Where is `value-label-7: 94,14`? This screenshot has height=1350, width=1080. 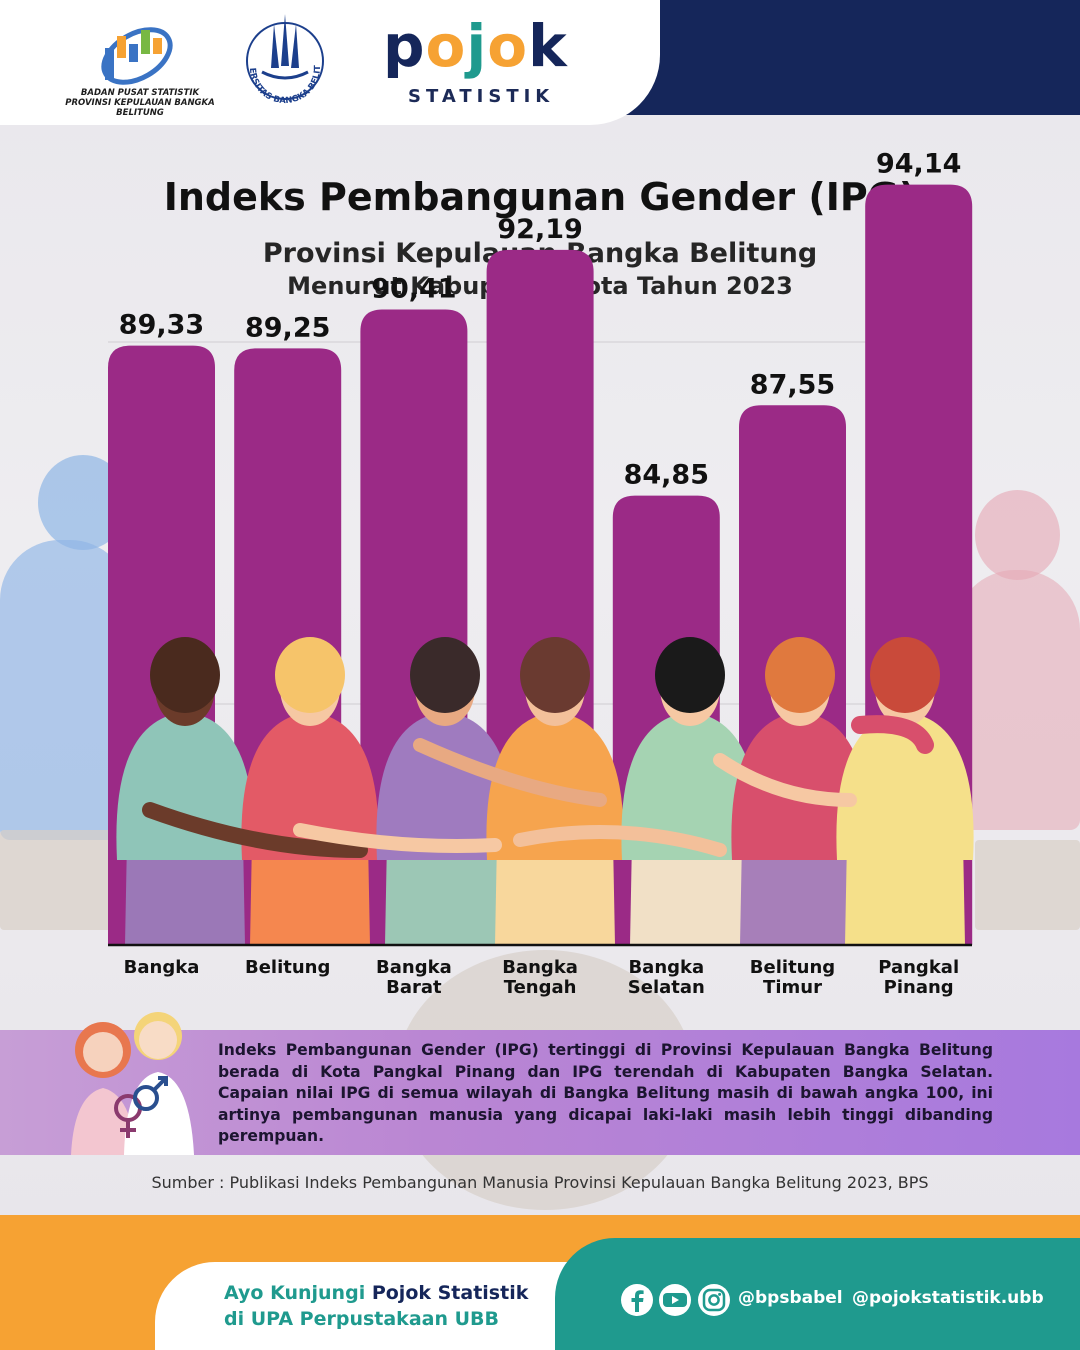 value-label-7: 94,14 is located at coordinates (918, 164).